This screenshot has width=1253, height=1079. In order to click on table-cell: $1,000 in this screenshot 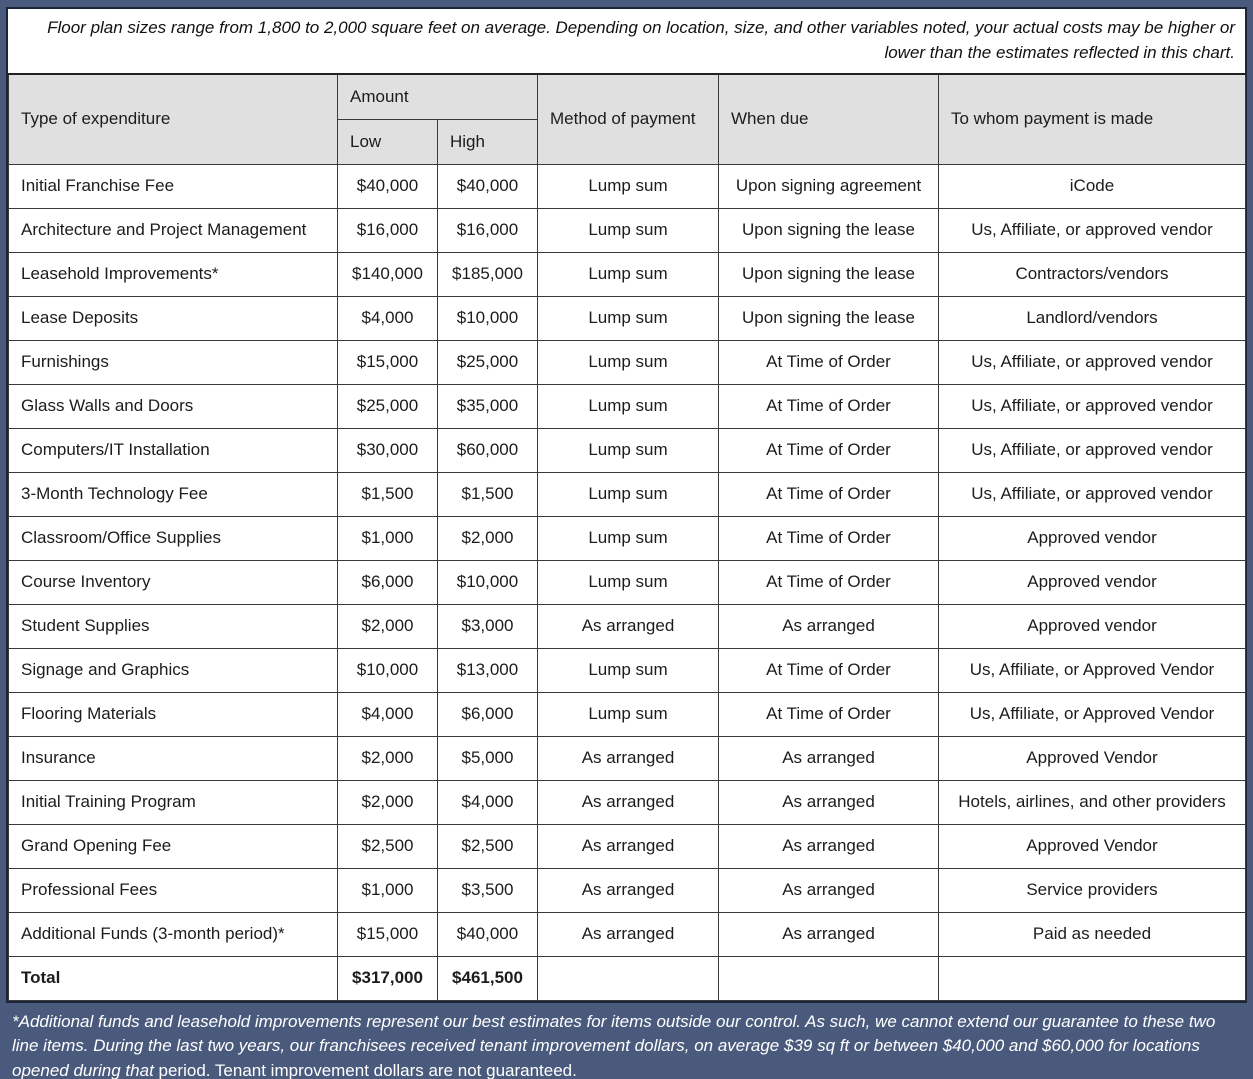, I will do `click(387, 890)`.